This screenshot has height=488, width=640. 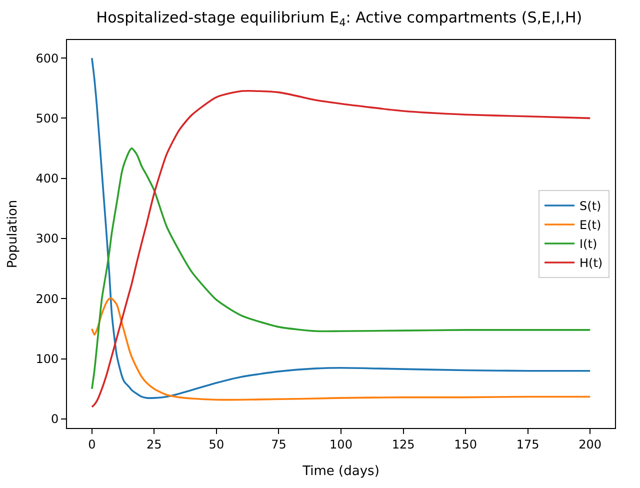 What do you see at coordinates (47, 359) in the screenshot?
I see `y-tick-label: 100` at bounding box center [47, 359].